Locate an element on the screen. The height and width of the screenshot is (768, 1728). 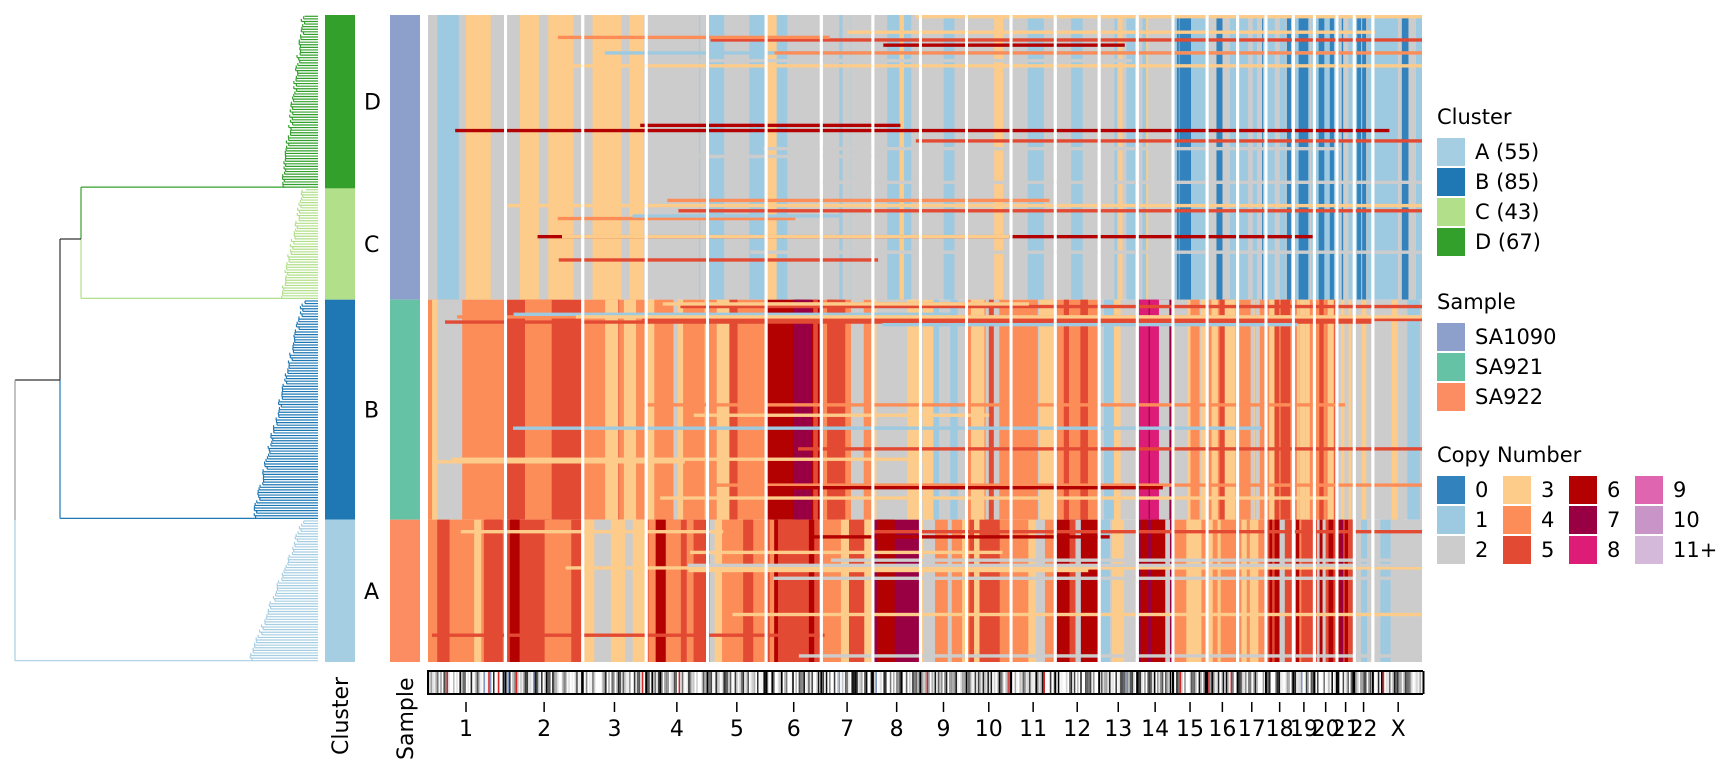
cluster-bar-segment-D is located at coordinates (340, 102).